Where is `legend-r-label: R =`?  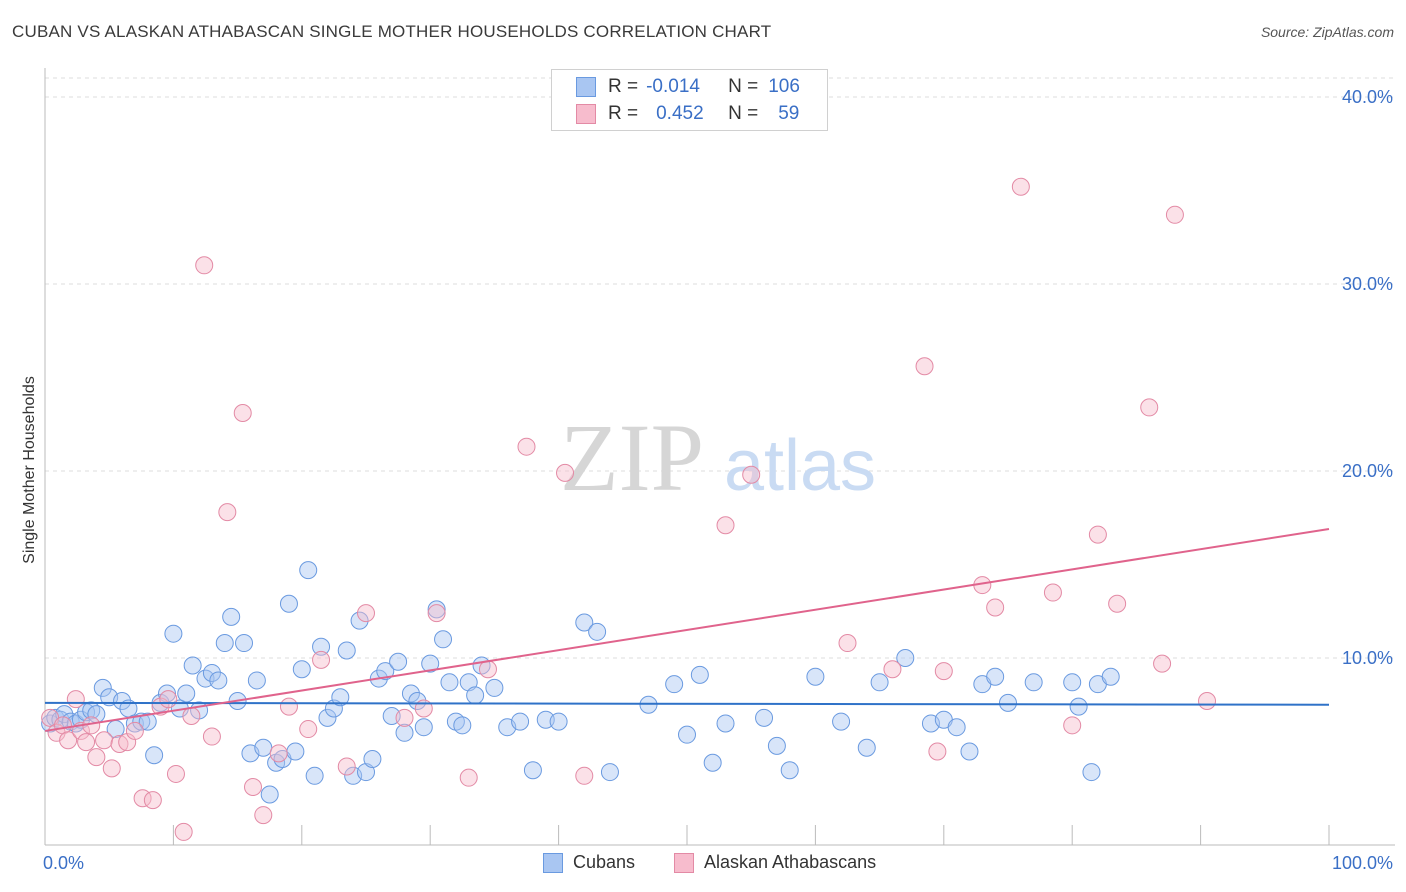 legend-r-label: R = is located at coordinates (623, 86).